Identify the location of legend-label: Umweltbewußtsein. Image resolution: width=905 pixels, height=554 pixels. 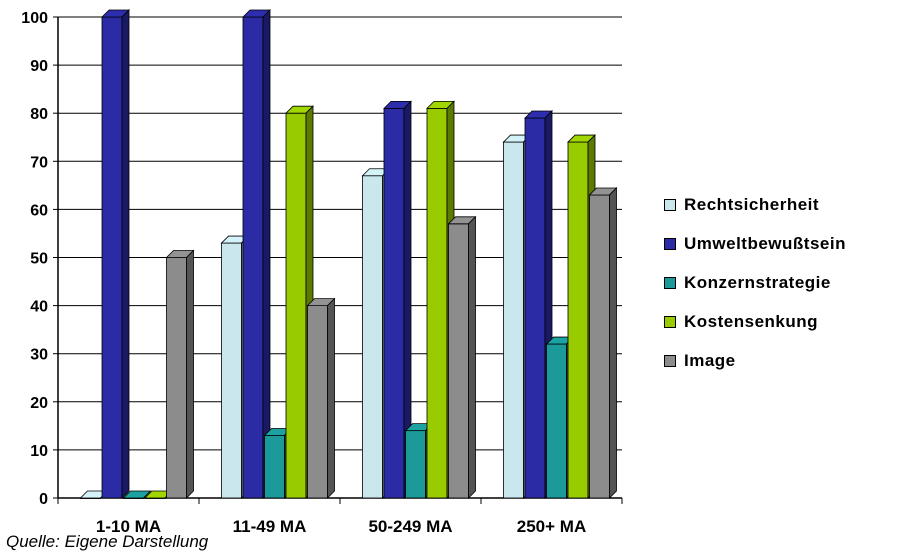
(765, 243).